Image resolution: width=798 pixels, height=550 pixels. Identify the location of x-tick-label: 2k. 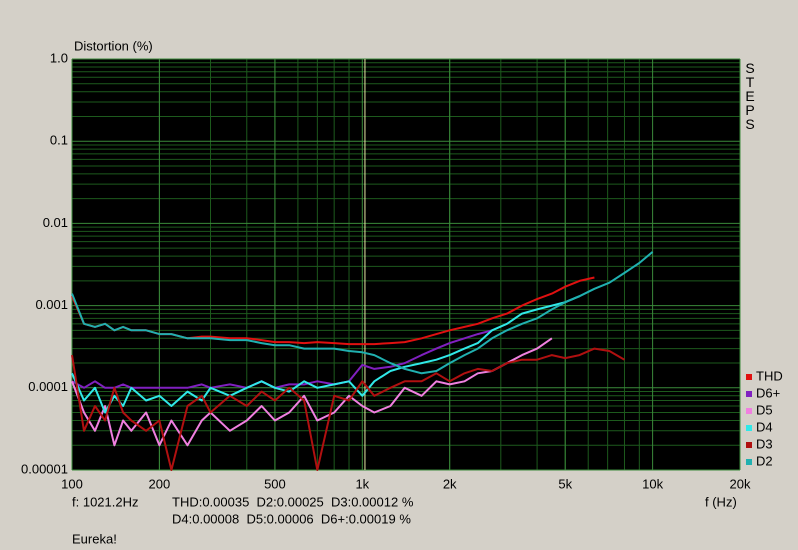
(450, 483).